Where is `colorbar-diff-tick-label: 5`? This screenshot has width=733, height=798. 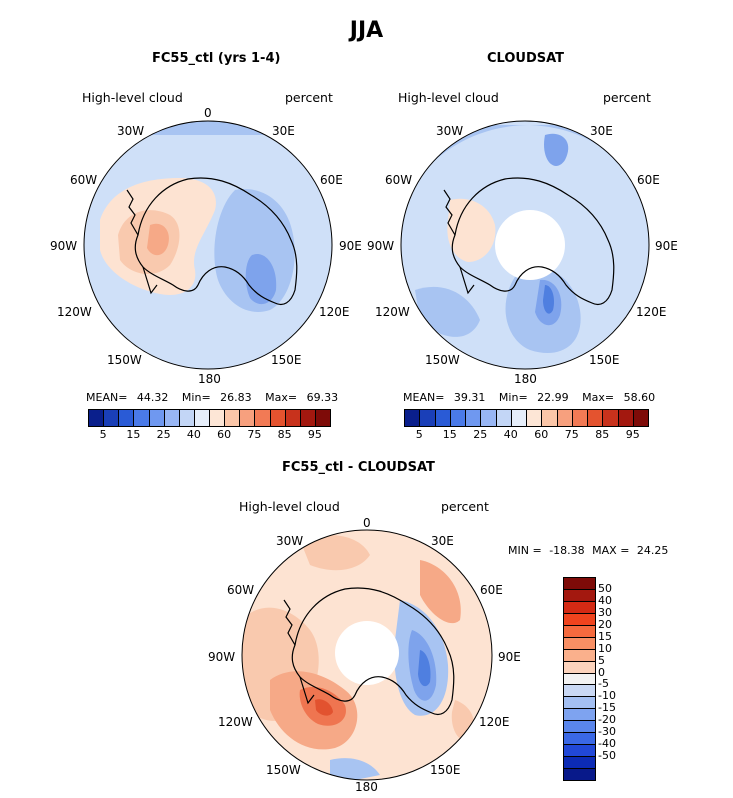 colorbar-diff-tick-label: 5 is located at coordinates (601, 660).